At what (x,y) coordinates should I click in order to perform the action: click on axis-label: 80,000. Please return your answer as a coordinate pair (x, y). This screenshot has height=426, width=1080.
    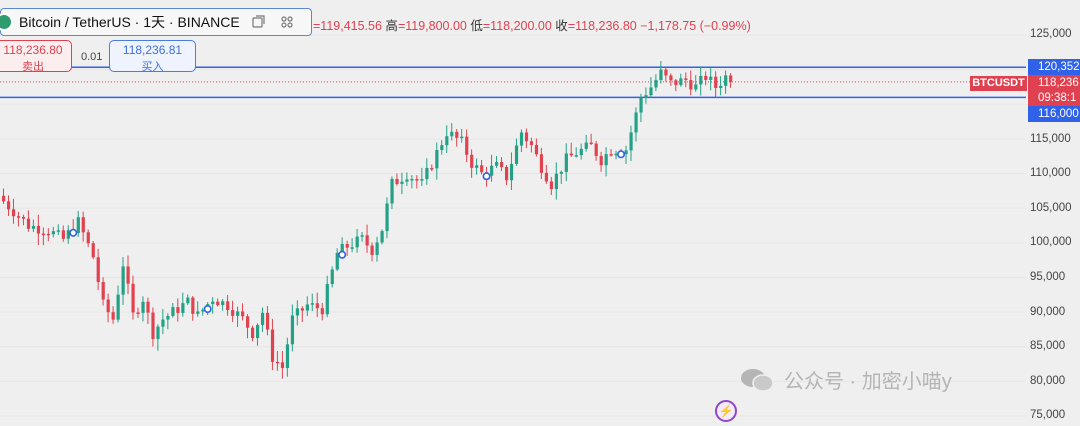
    Looking at the image, I should click on (1048, 381).